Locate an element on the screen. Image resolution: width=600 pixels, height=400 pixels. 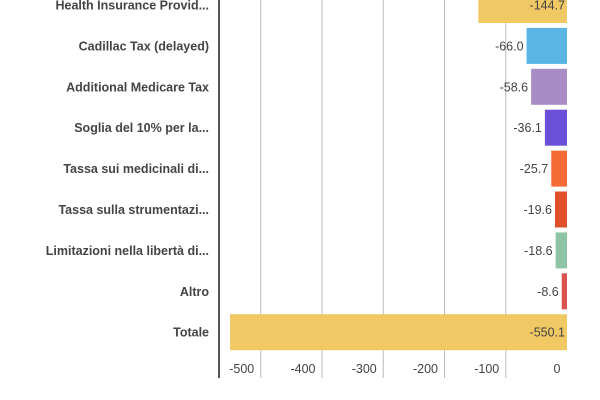
value-label: -66.0 is located at coordinates (509, 46).